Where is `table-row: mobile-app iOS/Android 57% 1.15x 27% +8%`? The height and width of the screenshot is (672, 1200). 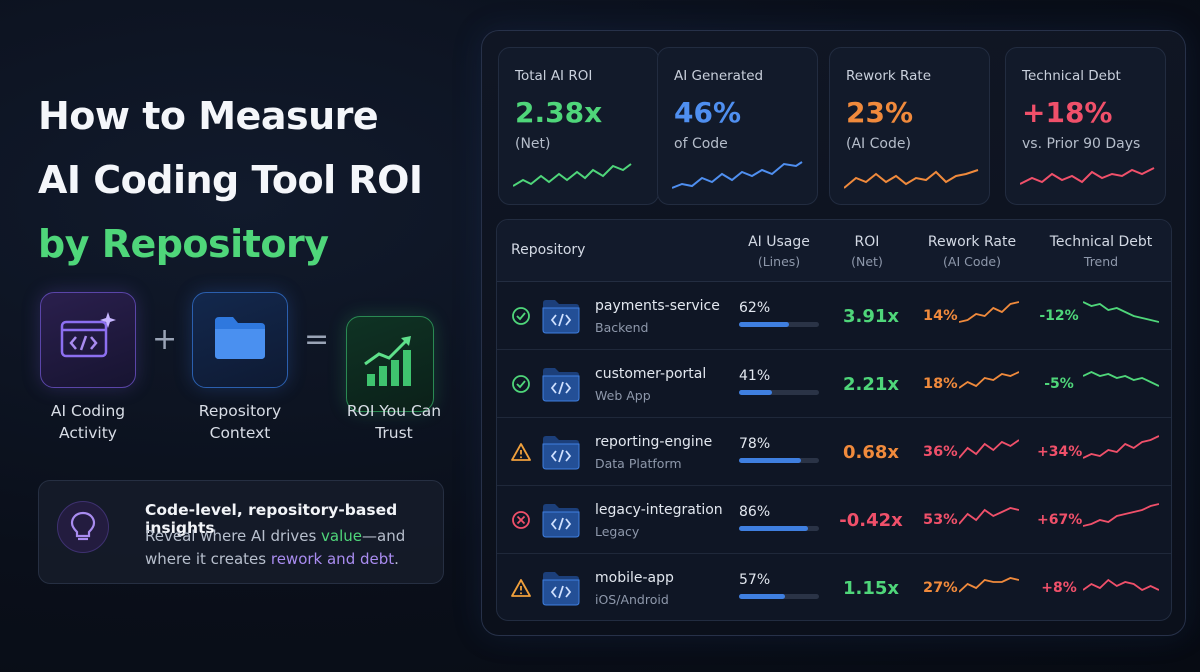
table-row: mobile-app iOS/Android 57% 1.15x 27% +8% is located at coordinates (834, 587).